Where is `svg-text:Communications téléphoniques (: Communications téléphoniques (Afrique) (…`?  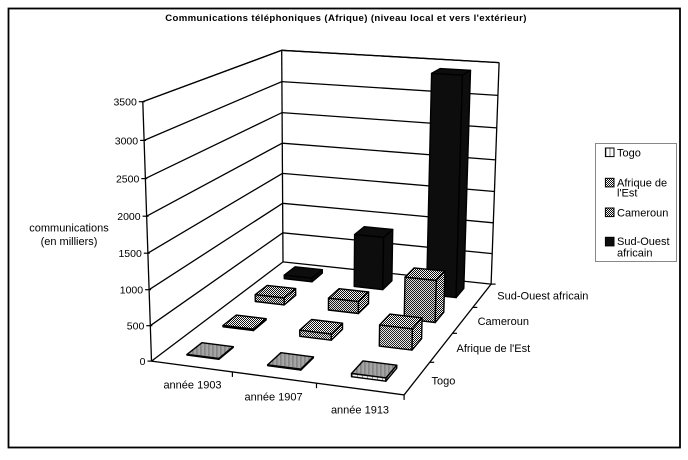
svg-text:Communications téléphoniques (: Communications téléphoniques (Afrique) (… is located at coordinates (346, 18).